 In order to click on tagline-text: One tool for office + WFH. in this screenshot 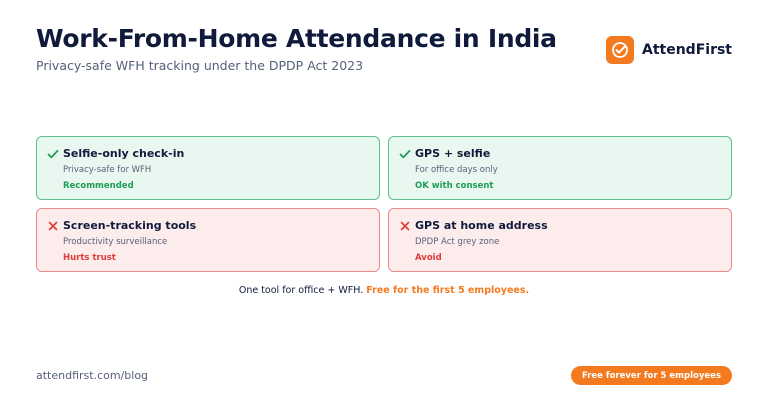, I will do `click(301, 290)`.